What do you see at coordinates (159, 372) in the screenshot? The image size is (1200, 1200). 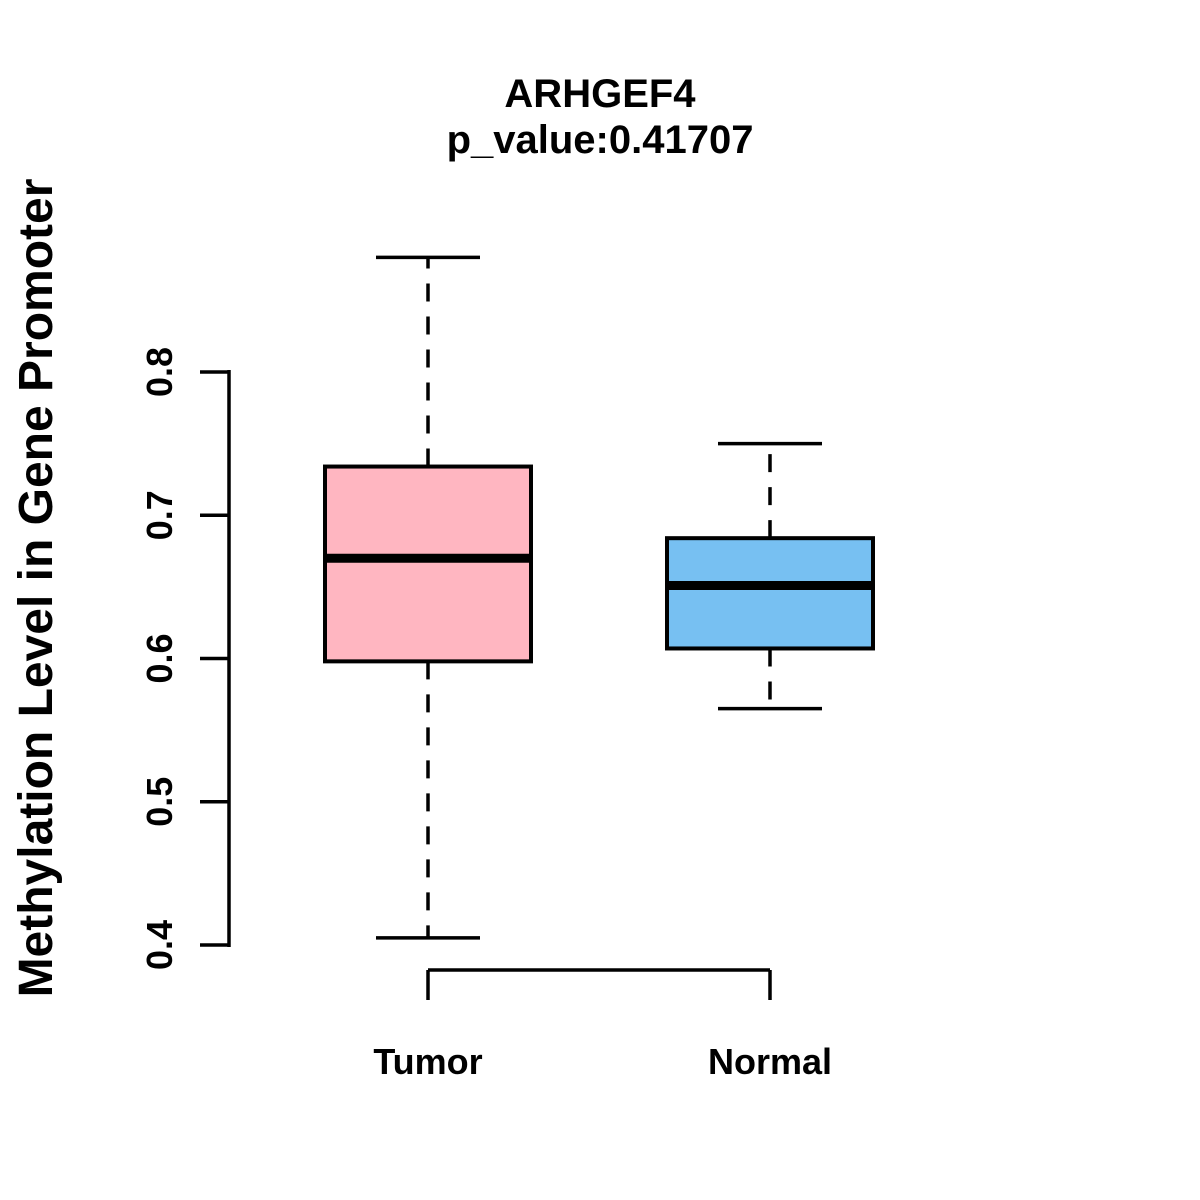 I see `y-tick-label: 0.8` at bounding box center [159, 372].